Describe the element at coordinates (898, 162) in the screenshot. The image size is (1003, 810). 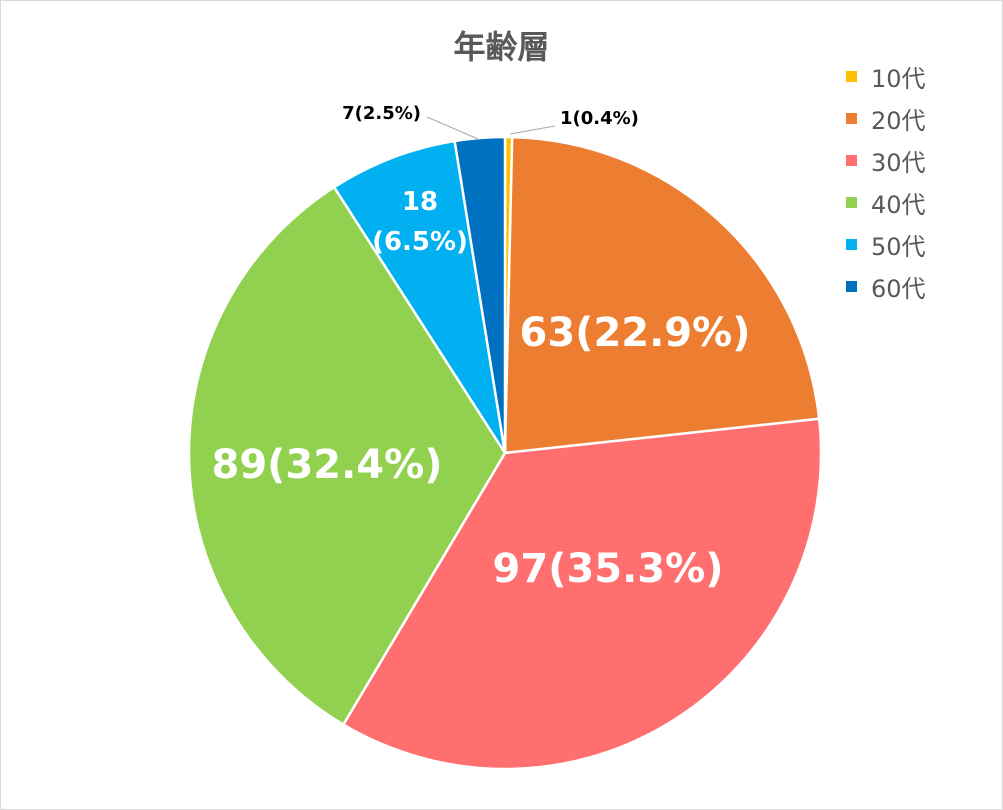
I see `legend-label: 30代` at that location.